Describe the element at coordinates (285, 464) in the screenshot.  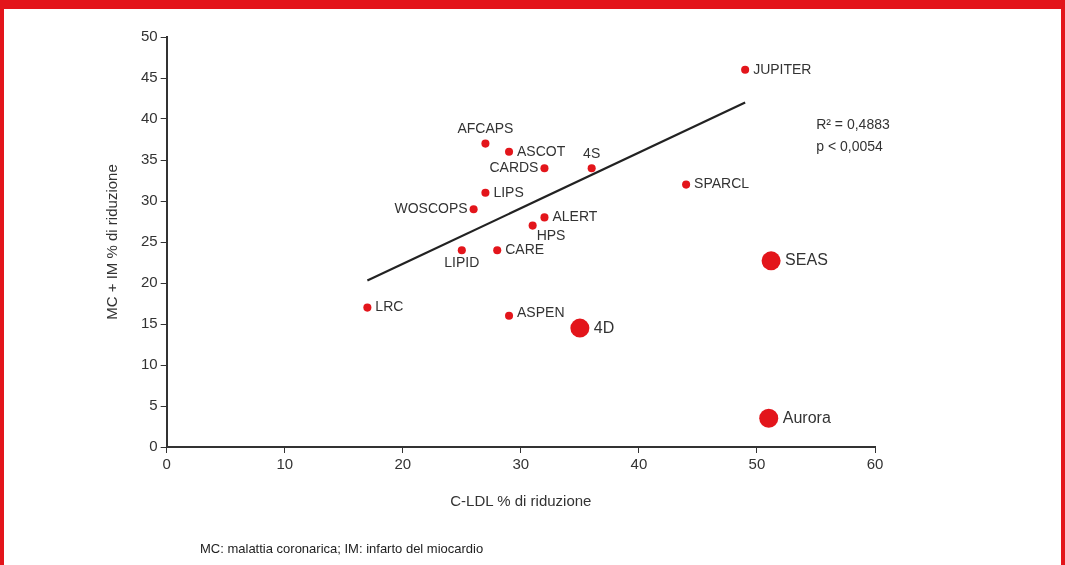
I see `x-tick-label: 10` at that location.